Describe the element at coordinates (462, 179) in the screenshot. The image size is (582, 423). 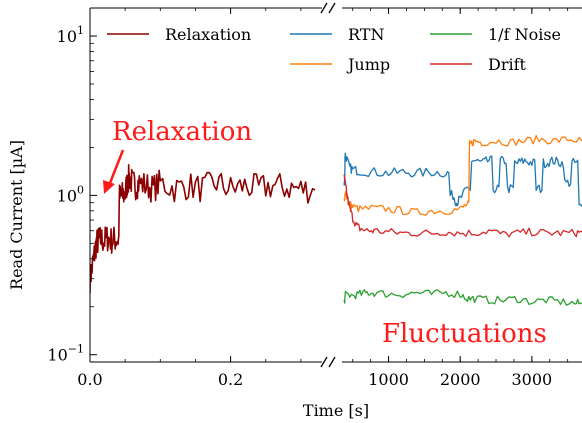
I see `series-line-rtn` at that location.